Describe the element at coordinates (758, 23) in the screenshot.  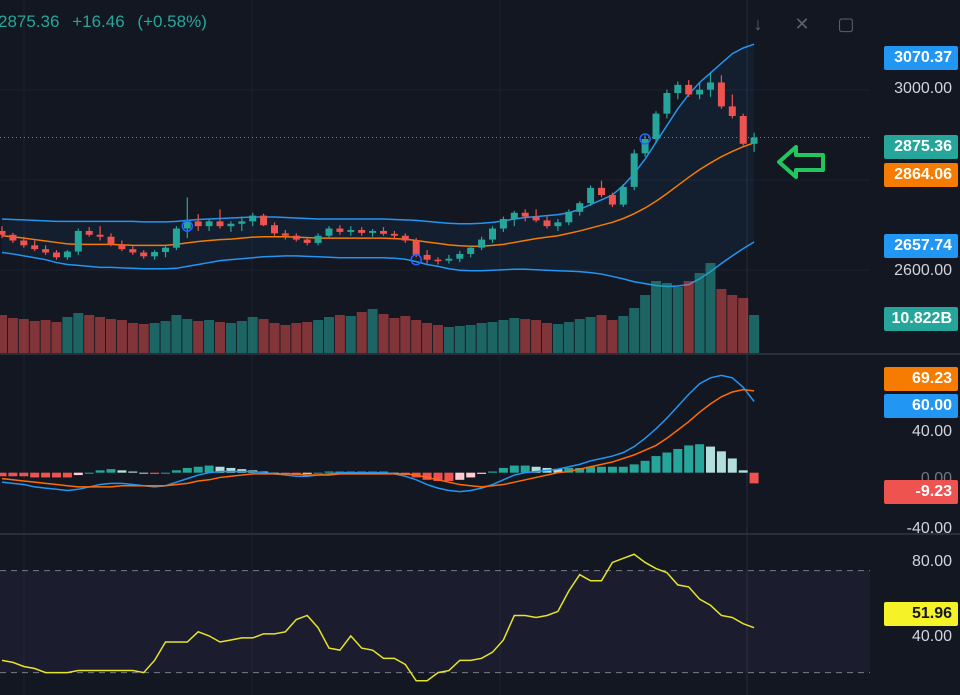
I see `arrow-down-icon: ↓` at that location.